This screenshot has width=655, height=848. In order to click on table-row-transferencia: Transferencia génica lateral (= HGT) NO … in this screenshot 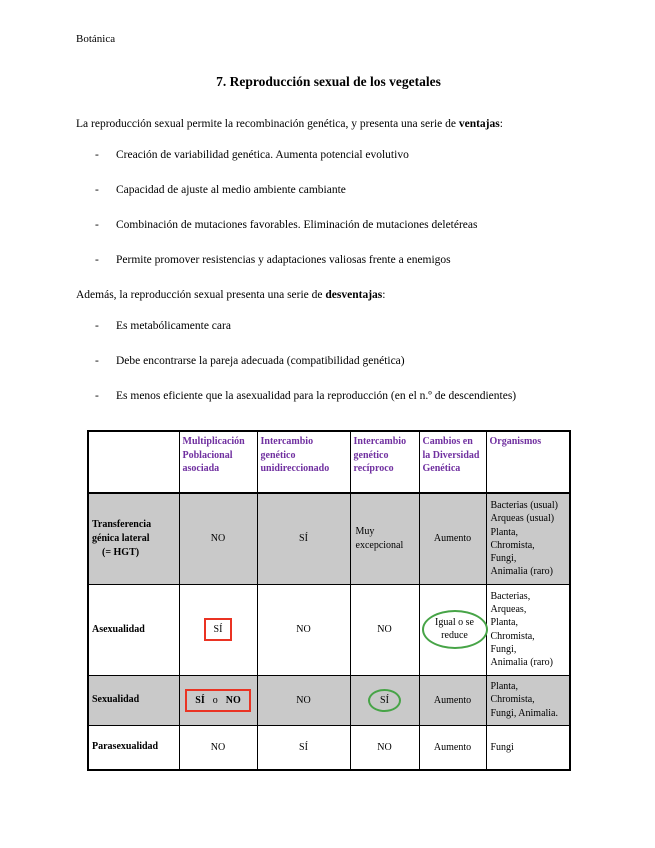, I will do `click(329, 538)`.